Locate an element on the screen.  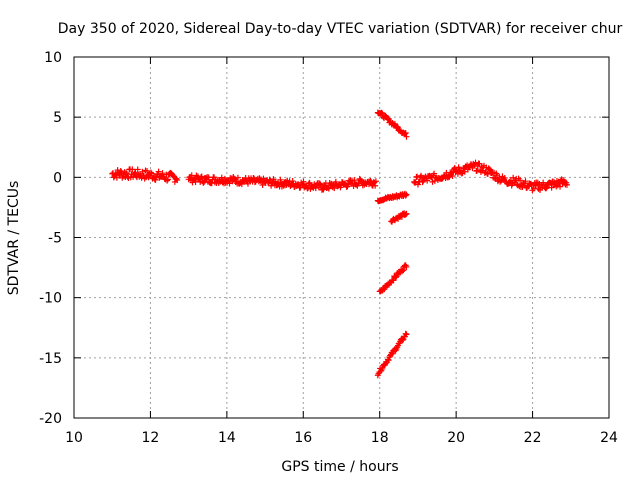
y-tick-label: -10 is located at coordinates (50, 299).